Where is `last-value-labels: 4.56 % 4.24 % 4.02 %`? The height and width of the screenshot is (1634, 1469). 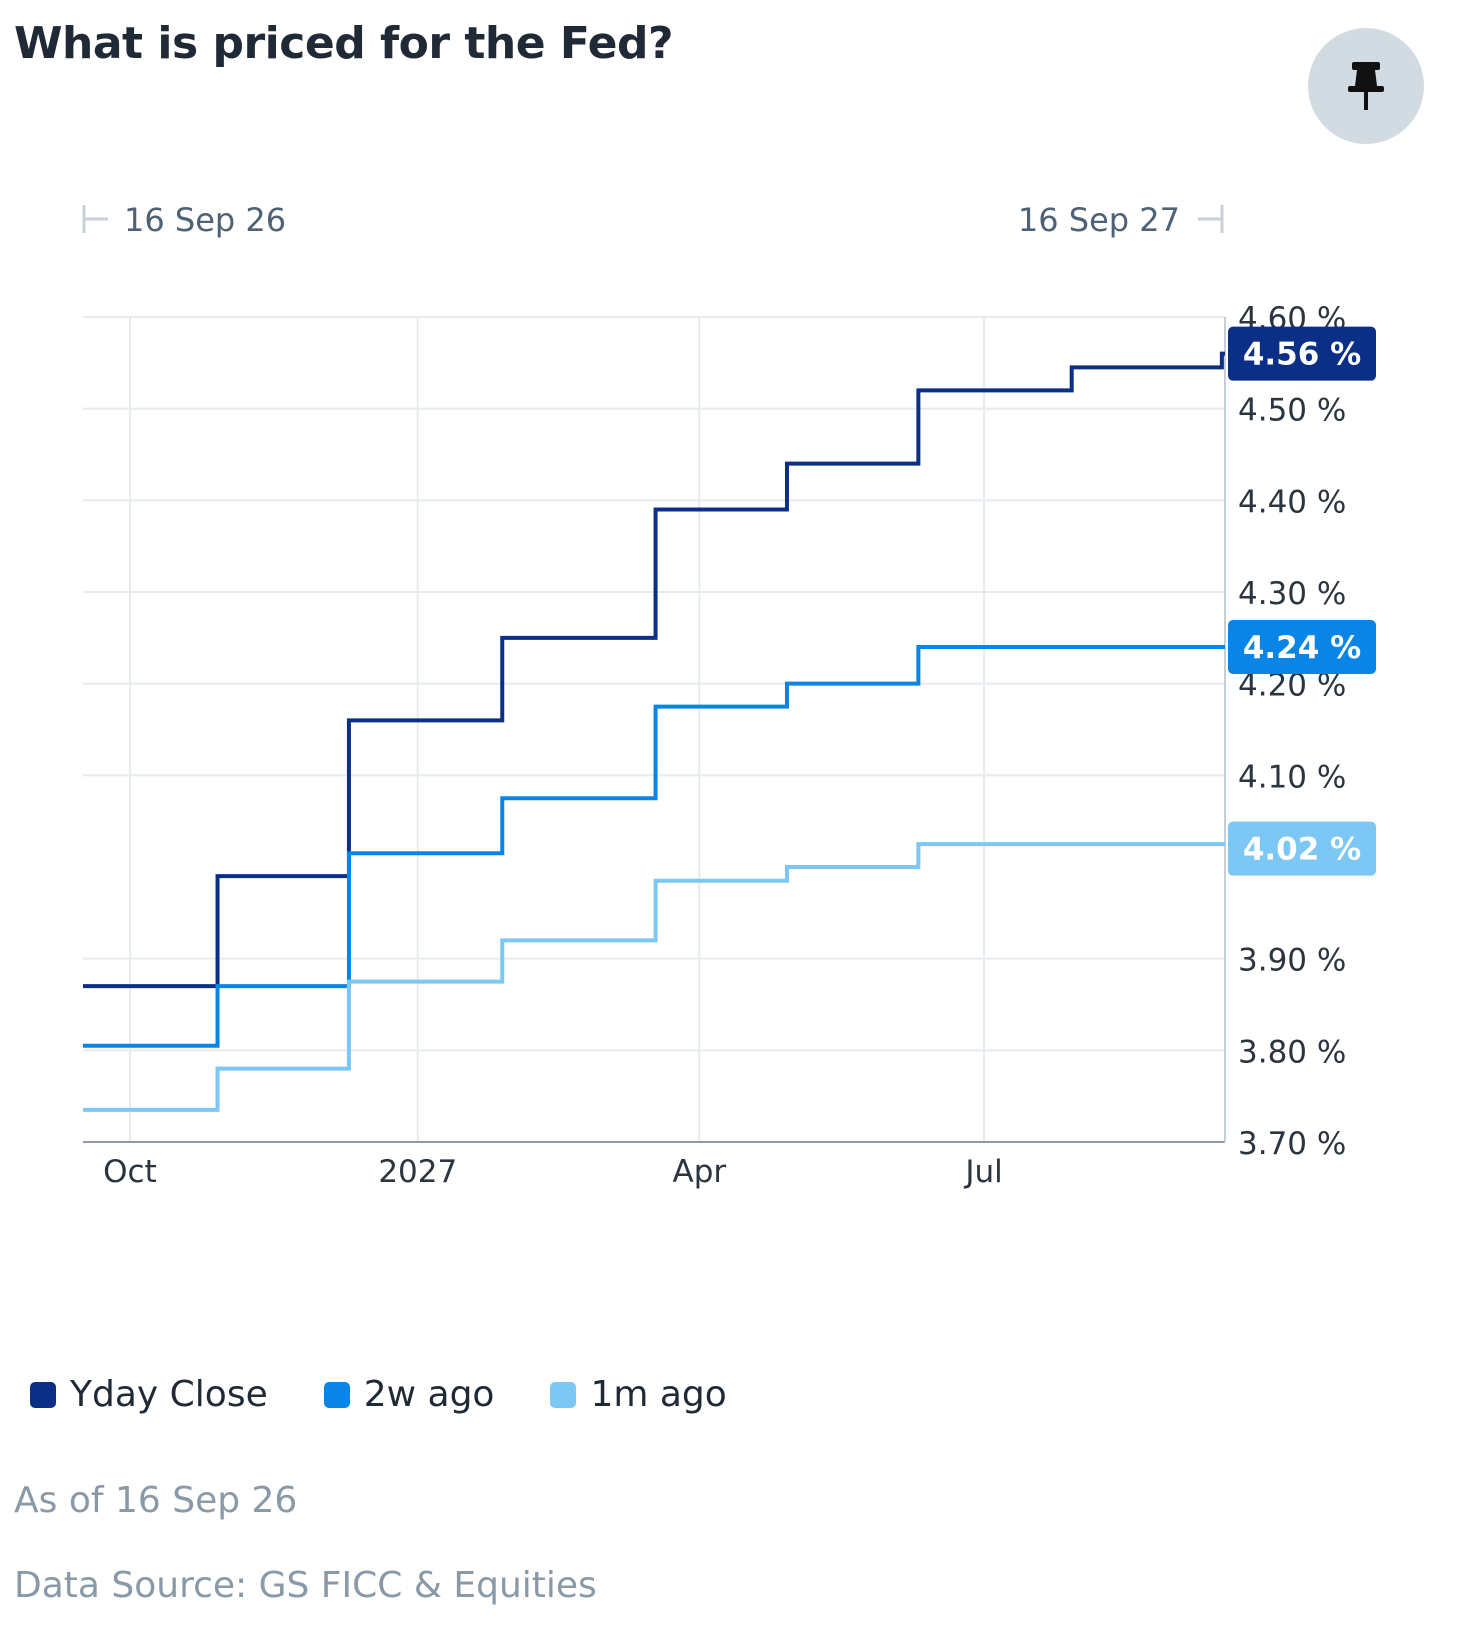 last-value-labels: 4.56 % 4.24 % 4.02 % is located at coordinates (1302, 601).